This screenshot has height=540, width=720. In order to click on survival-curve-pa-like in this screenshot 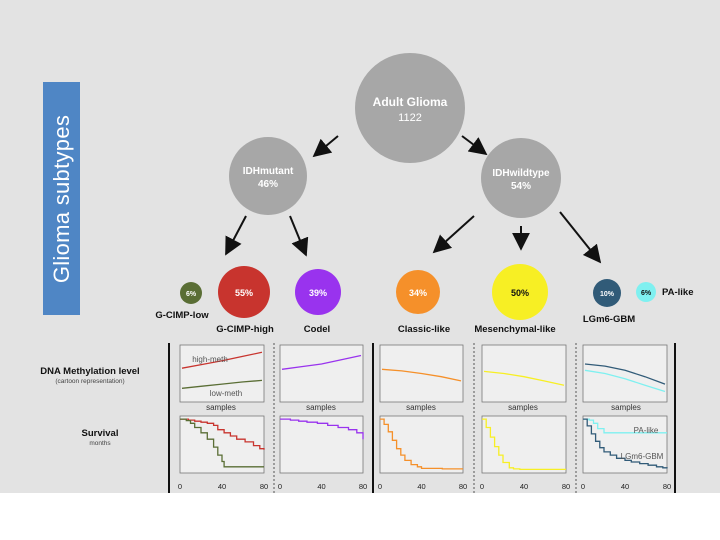, I will do `click(625, 426)`.